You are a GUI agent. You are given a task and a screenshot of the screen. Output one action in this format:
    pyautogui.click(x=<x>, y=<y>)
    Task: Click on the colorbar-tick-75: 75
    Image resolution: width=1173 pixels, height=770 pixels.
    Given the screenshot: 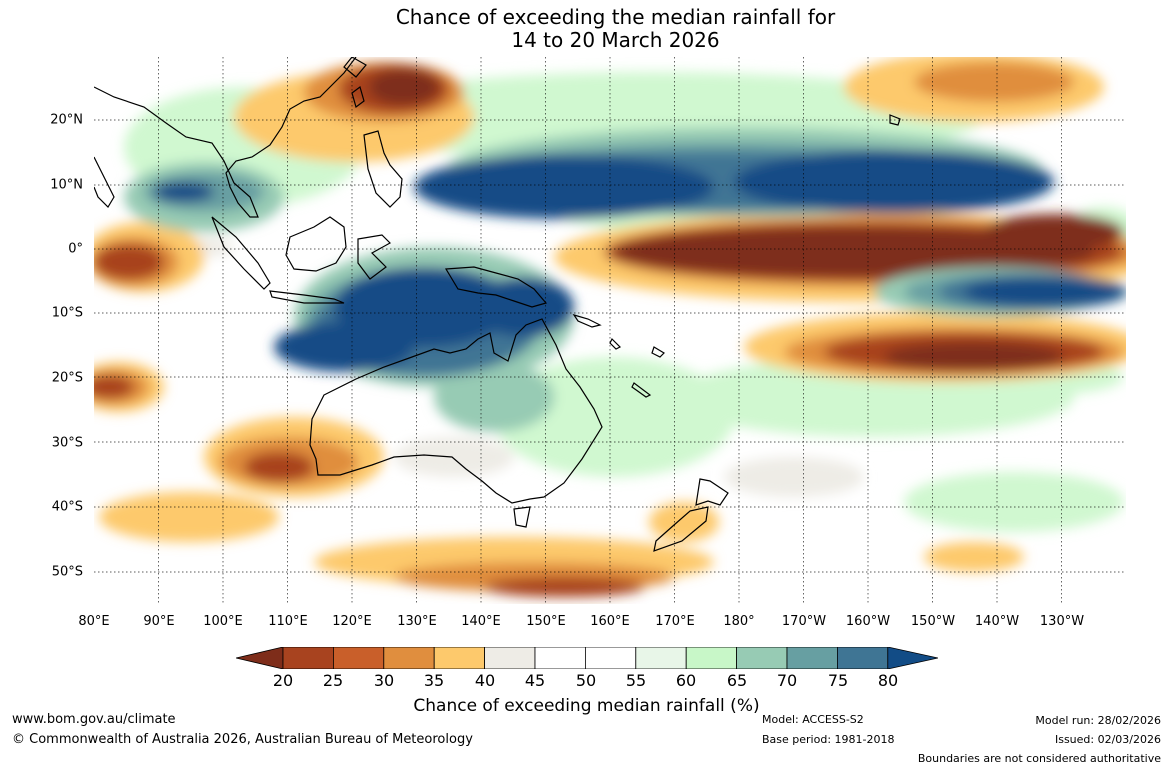 What is the action you would take?
    pyautogui.click(x=838, y=680)
    